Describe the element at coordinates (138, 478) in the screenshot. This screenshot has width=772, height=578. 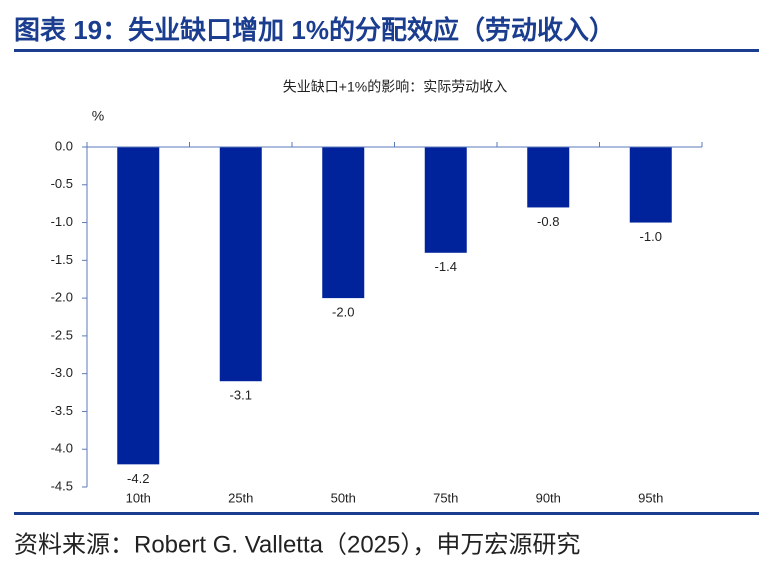
I see `value-label: -4.2` at that location.